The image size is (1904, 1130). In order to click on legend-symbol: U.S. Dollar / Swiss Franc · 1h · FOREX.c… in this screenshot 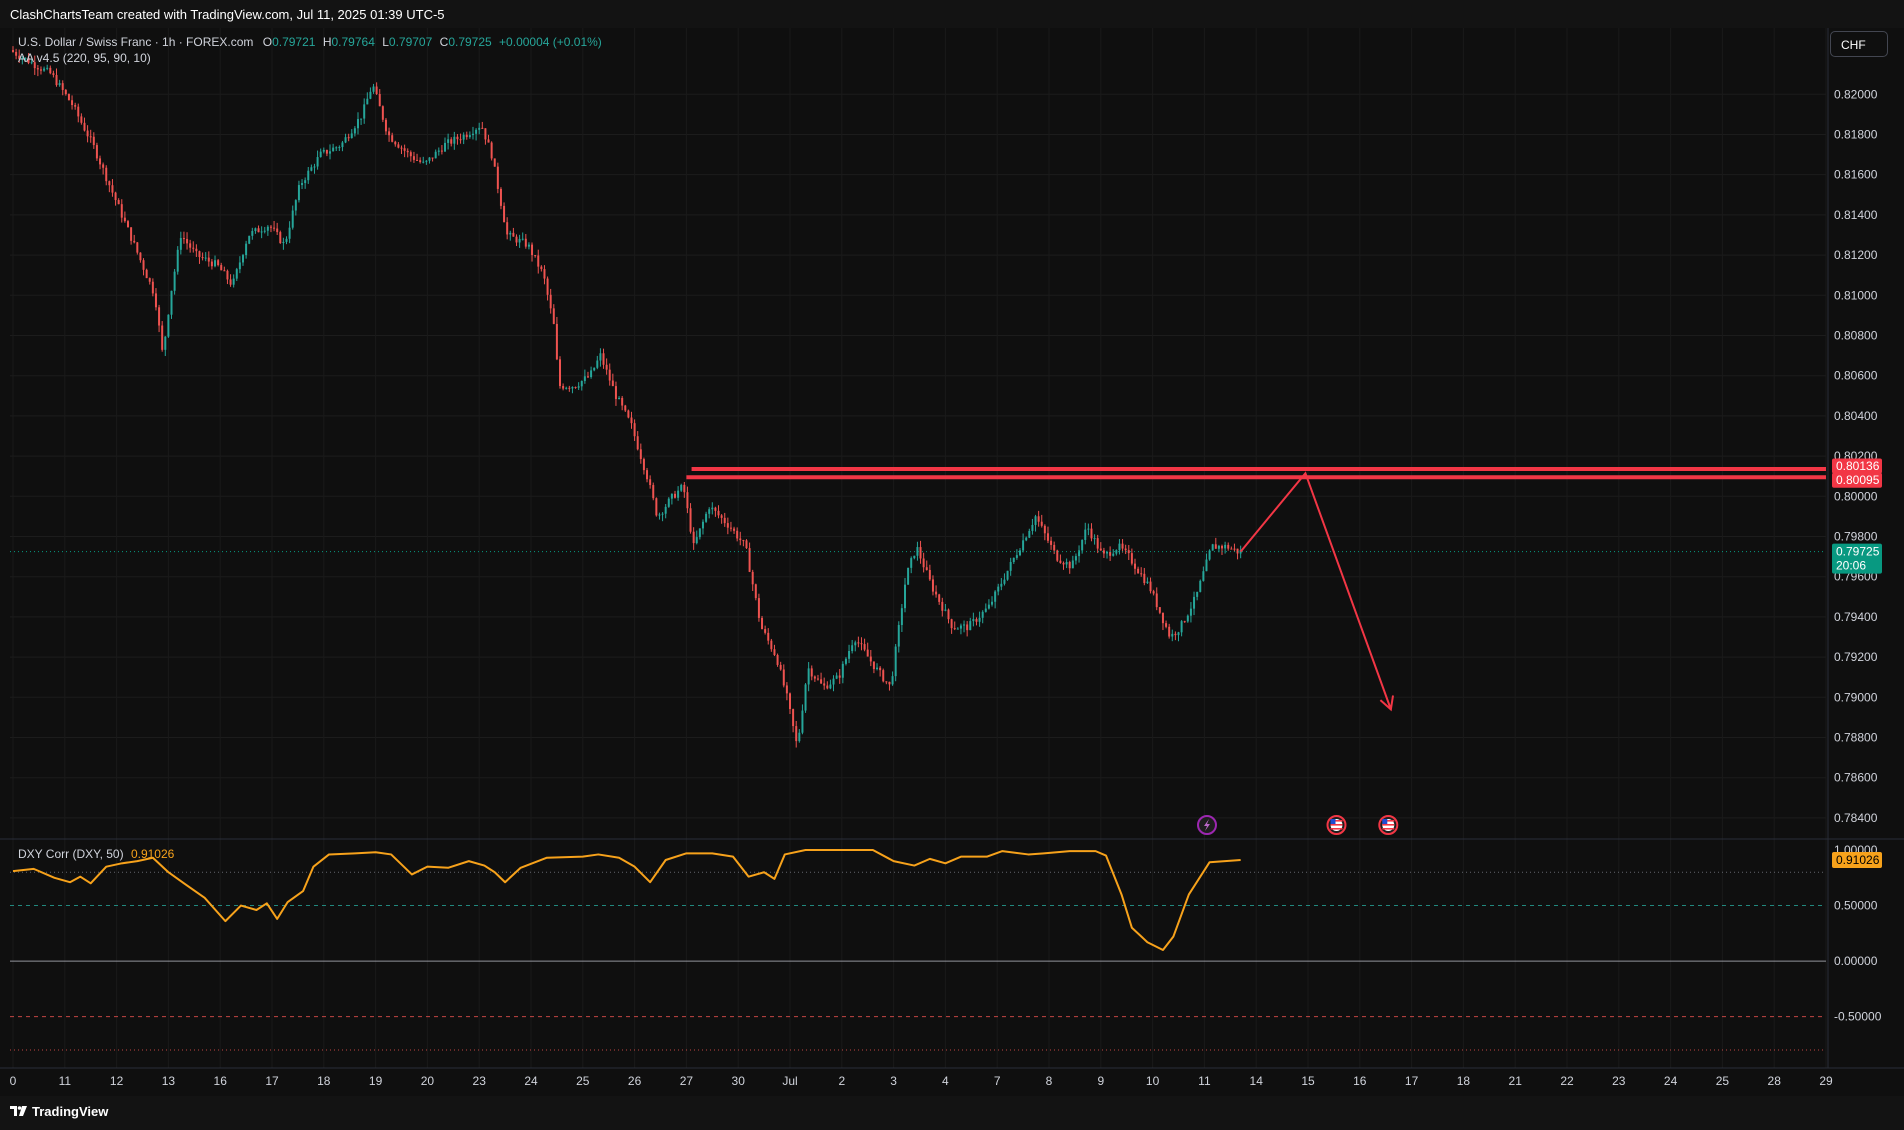, I will do `click(136, 42)`.